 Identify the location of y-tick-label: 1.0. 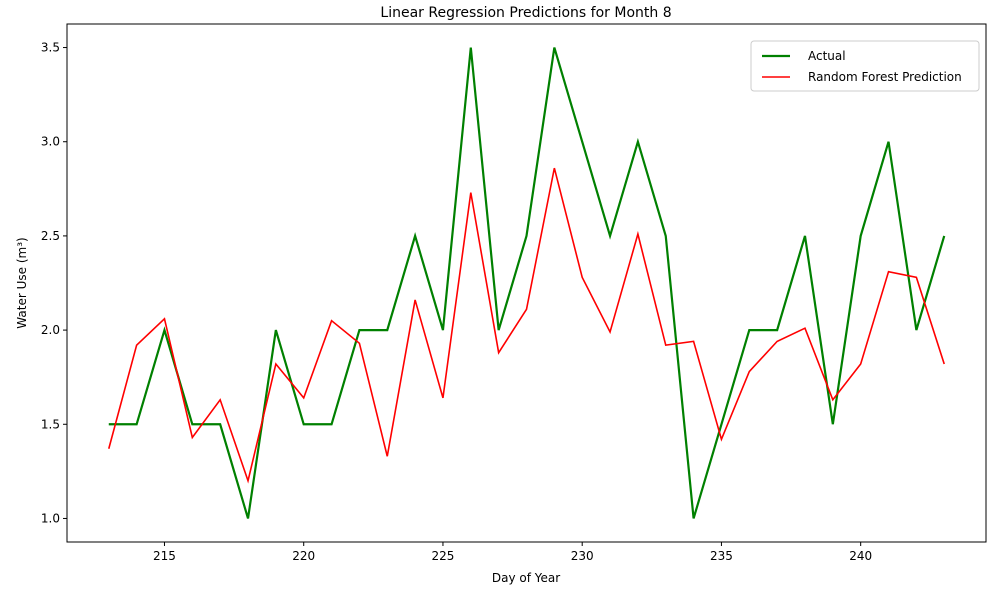
(50, 518).